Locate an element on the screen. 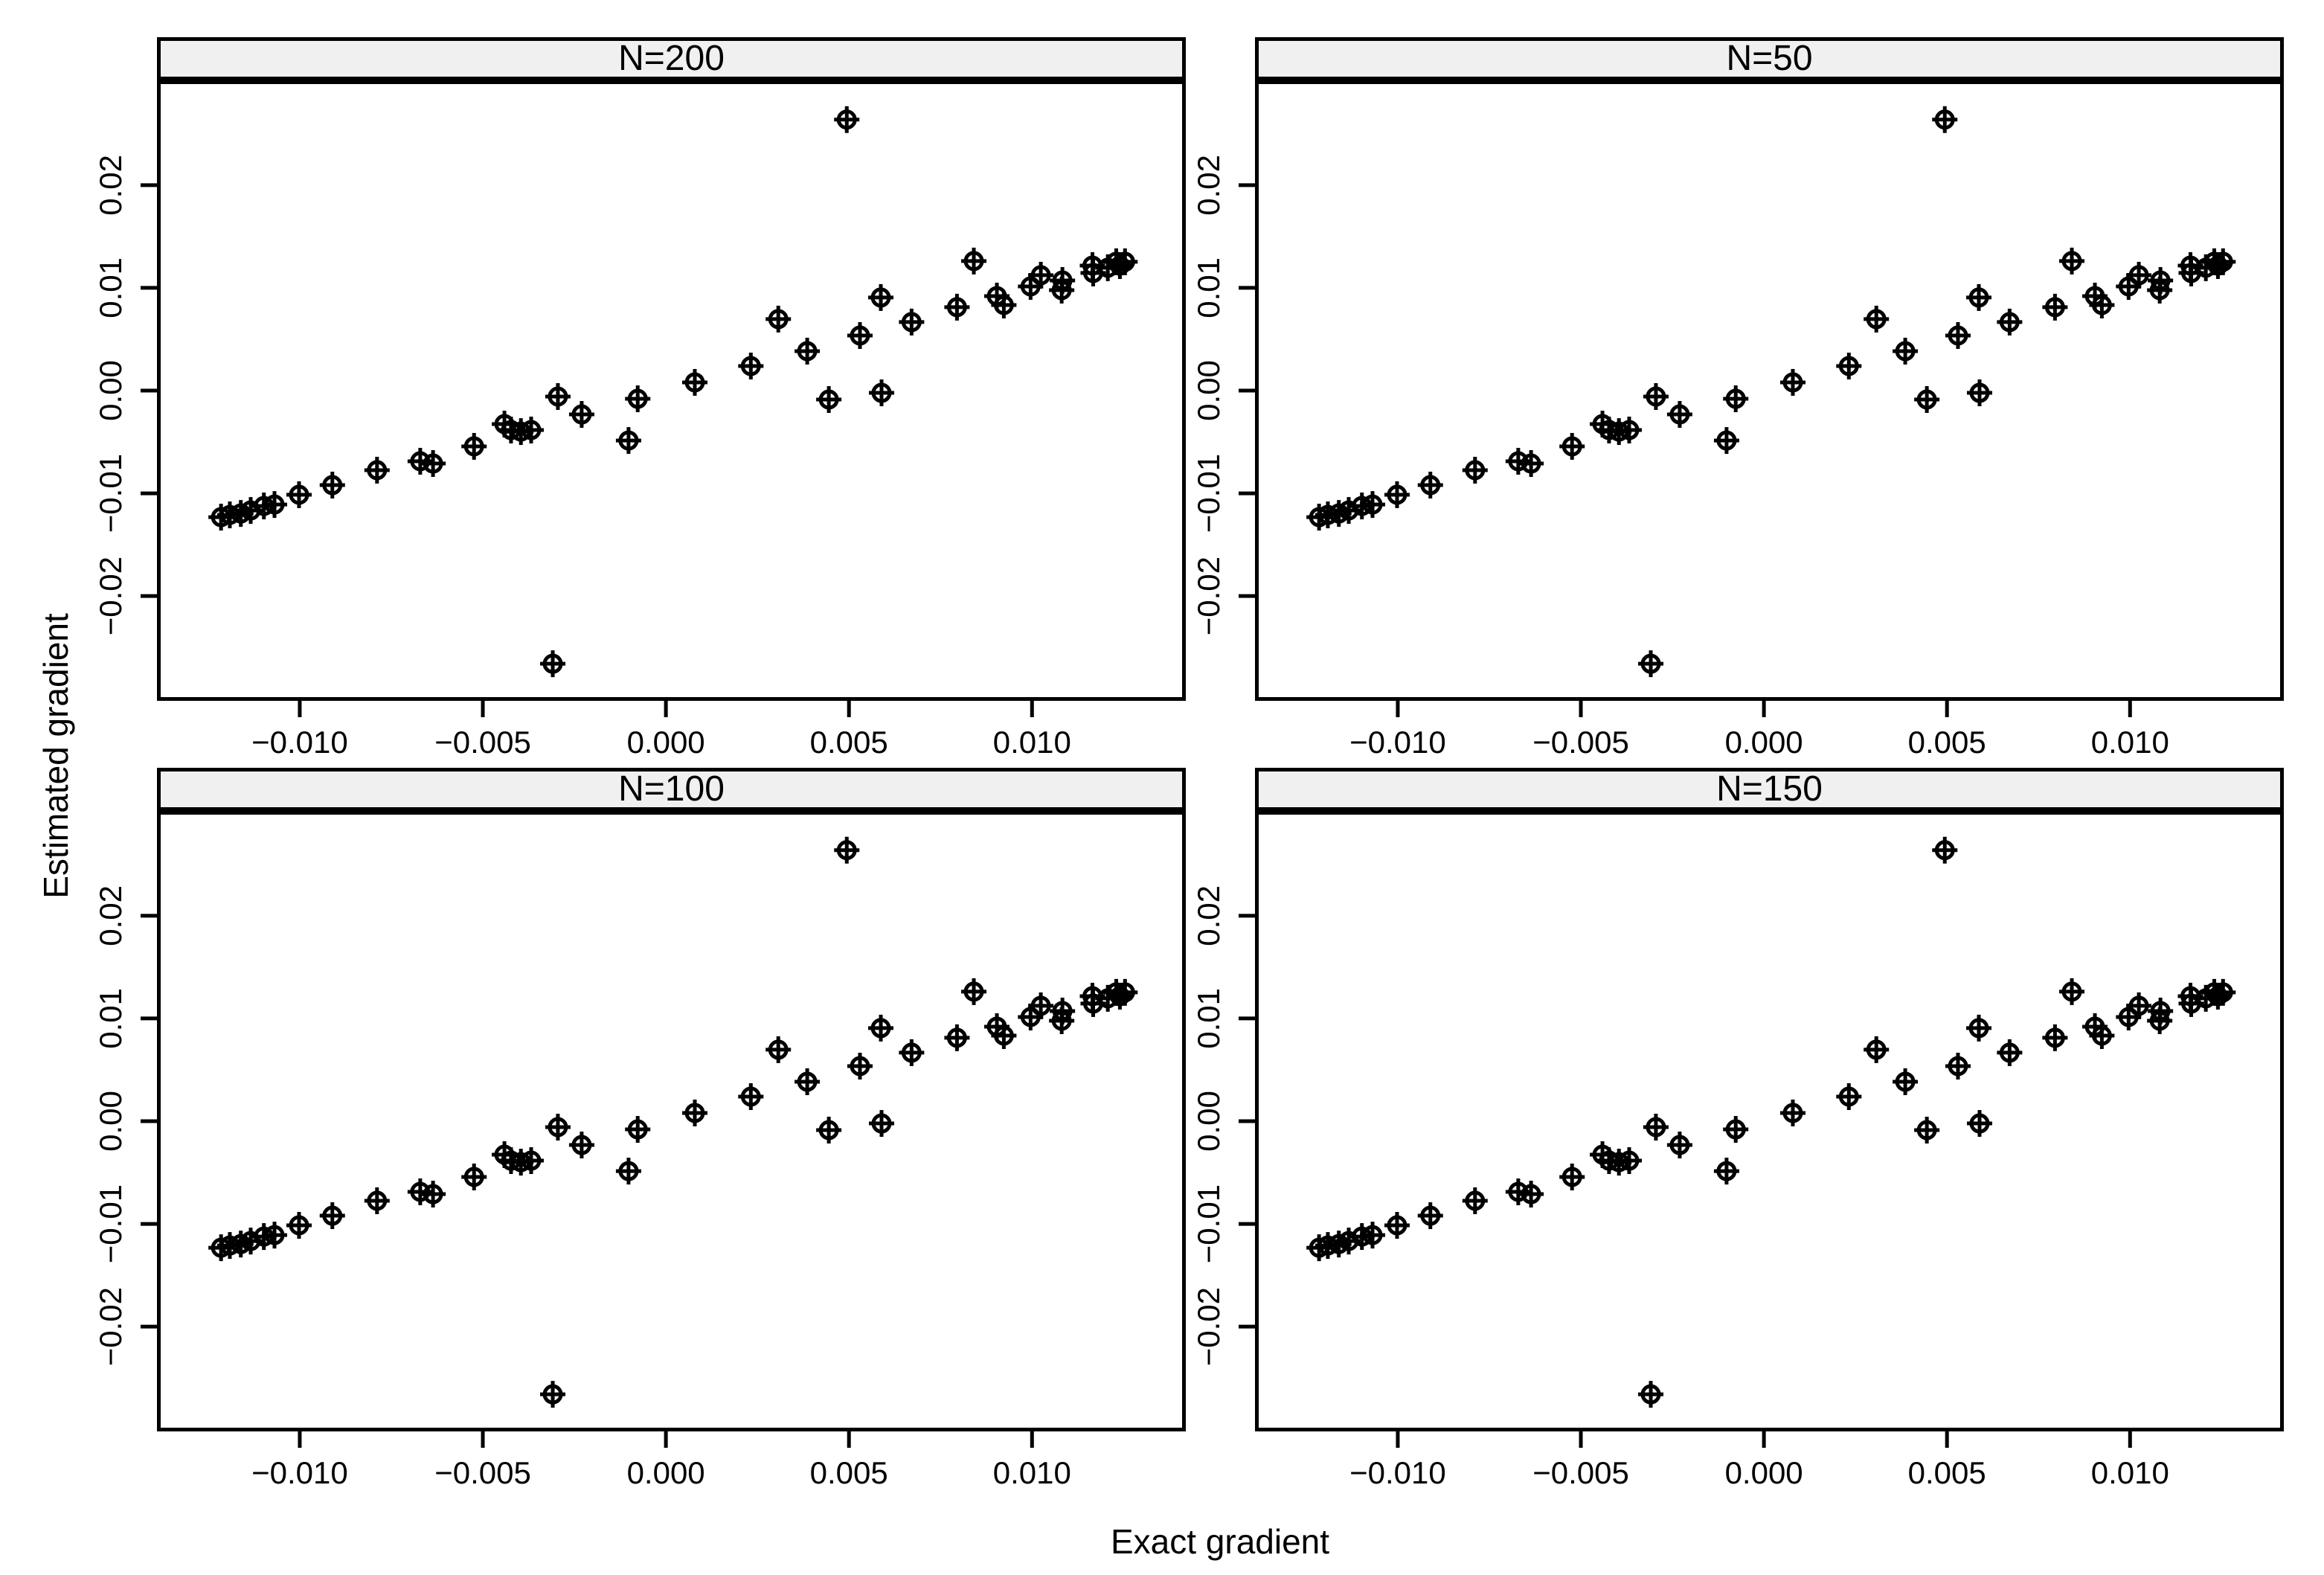  panel-strip: N=50 is located at coordinates (1770, 58).